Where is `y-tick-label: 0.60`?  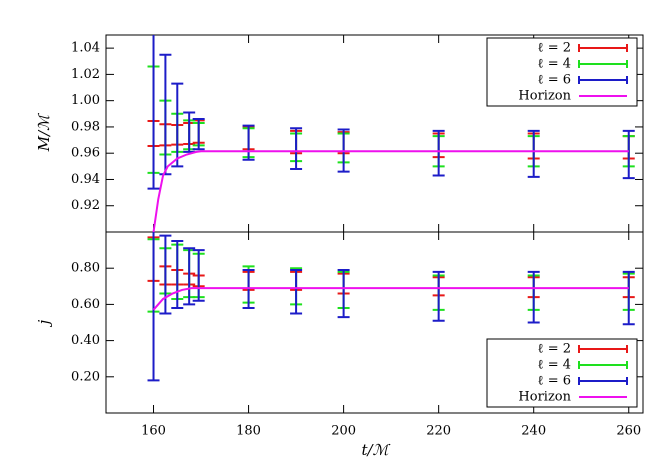 y-tick-label: 0.60 is located at coordinates (85, 304).